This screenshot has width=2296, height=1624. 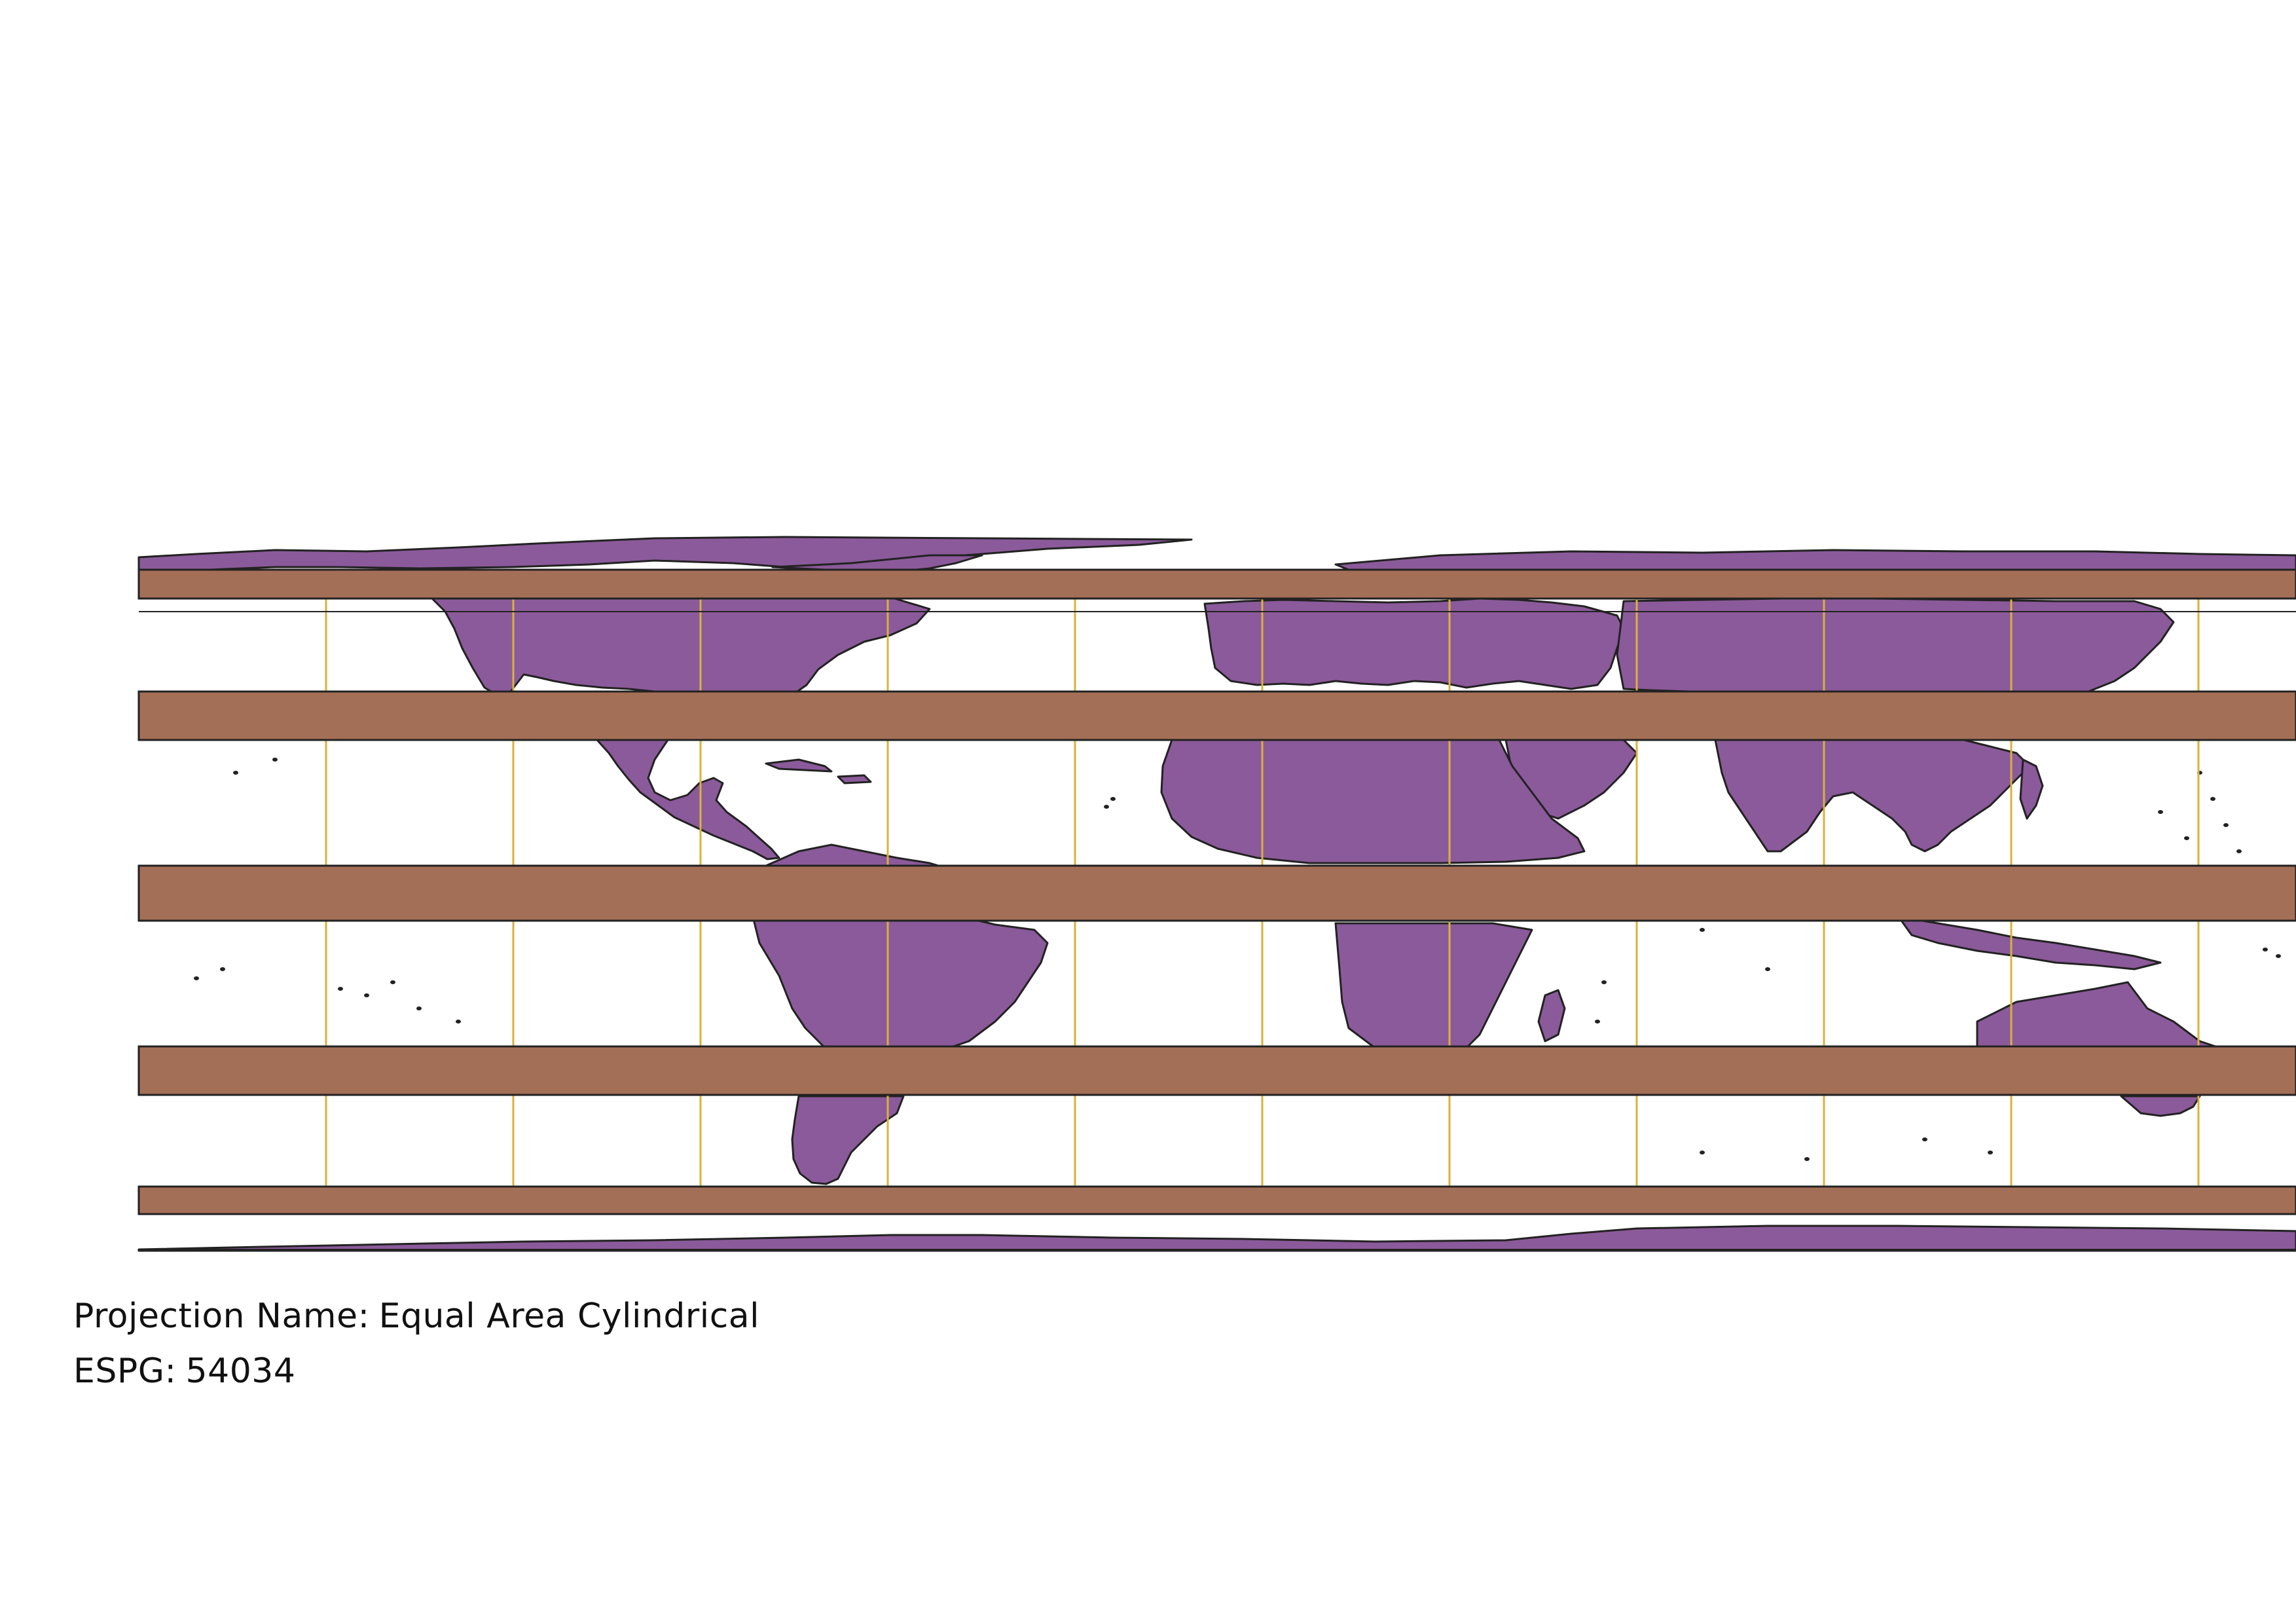 What do you see at coordinates (1414, 643) in the screenshot?
I see `europe-landmass` at bounding box center [1414, 643].